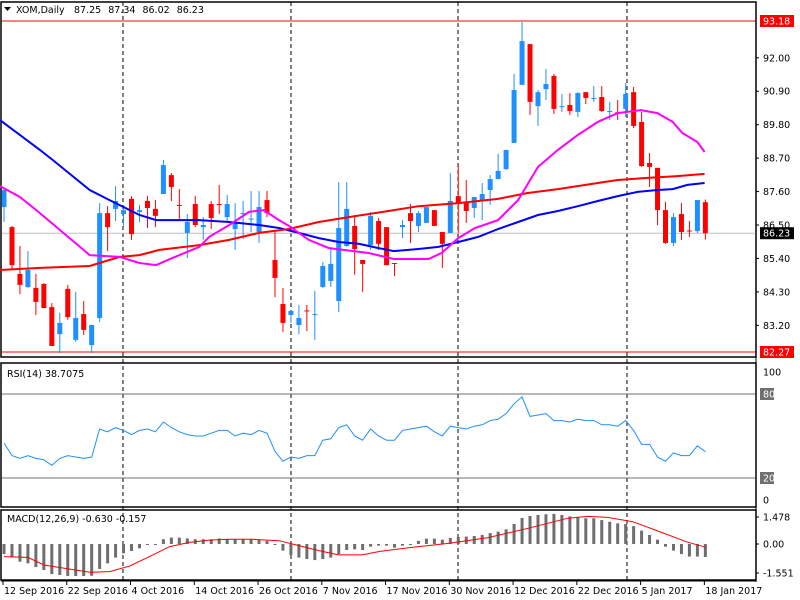 The height and width of the screenshot is (600, 800). Describe the element at coordinates (776, 159) in the screenshot. I see `price-tick-label: 88.70` at that location.